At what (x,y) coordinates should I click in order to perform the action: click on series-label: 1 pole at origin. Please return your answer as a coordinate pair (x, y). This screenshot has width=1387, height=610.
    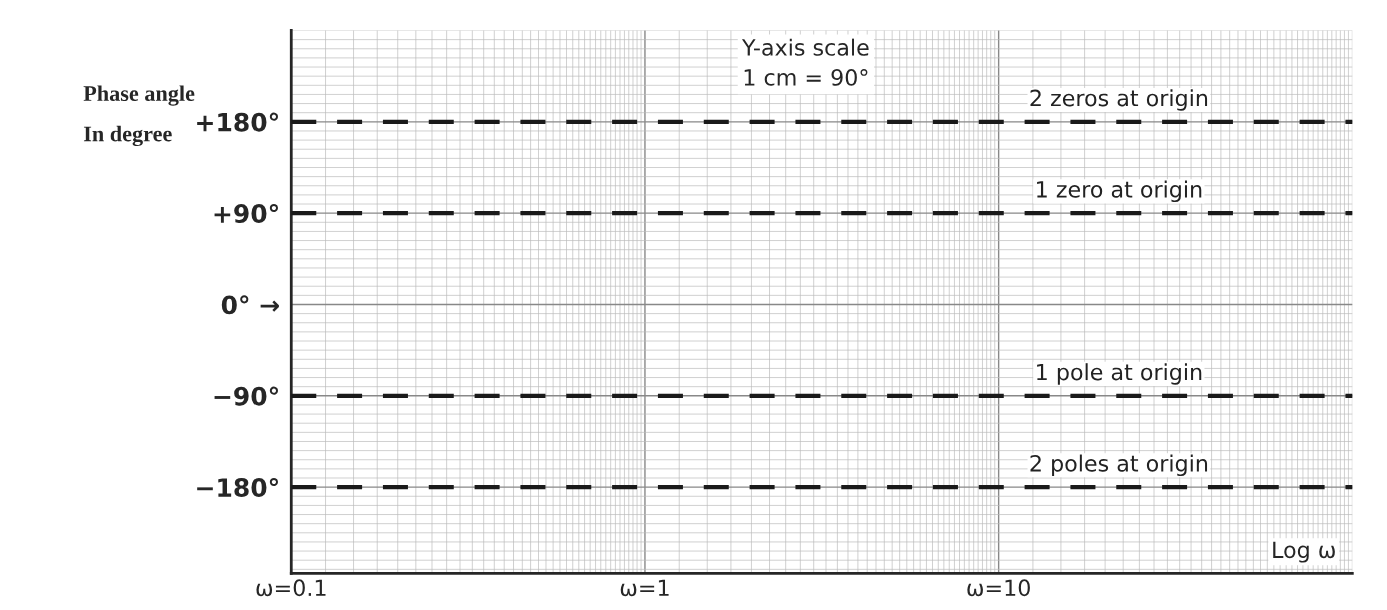
    Looking at the image, I should click on (1119, 374).